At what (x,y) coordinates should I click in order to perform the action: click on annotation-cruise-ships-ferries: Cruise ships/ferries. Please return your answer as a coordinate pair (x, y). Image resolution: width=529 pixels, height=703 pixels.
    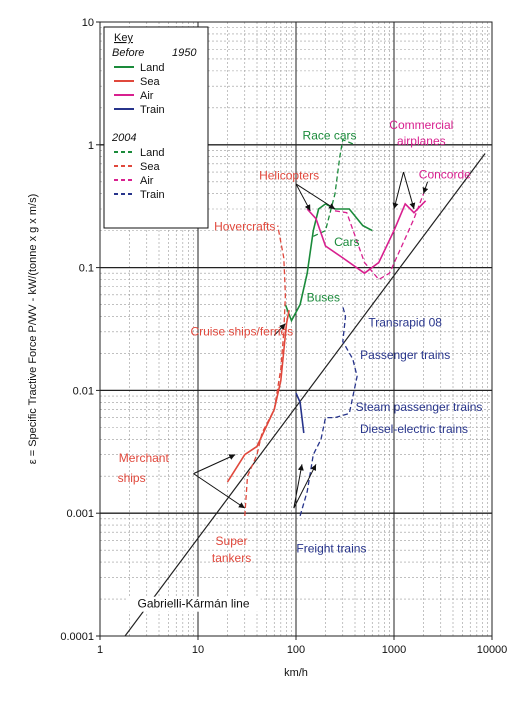
    Looking at the image, I should click on (241, 331).